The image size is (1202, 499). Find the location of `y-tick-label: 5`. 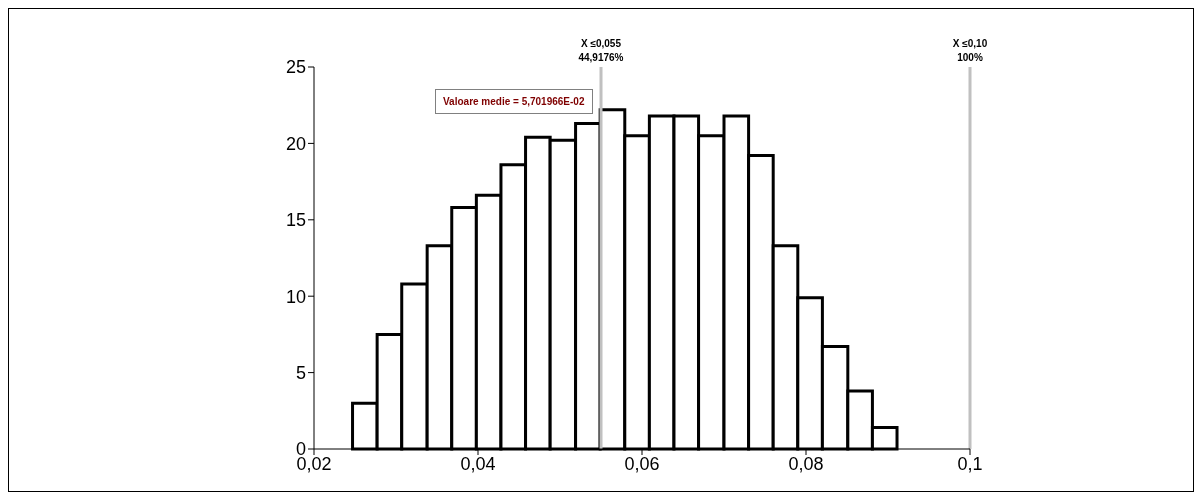

y-tick-label: 5 is located at coordinates (300, 372).